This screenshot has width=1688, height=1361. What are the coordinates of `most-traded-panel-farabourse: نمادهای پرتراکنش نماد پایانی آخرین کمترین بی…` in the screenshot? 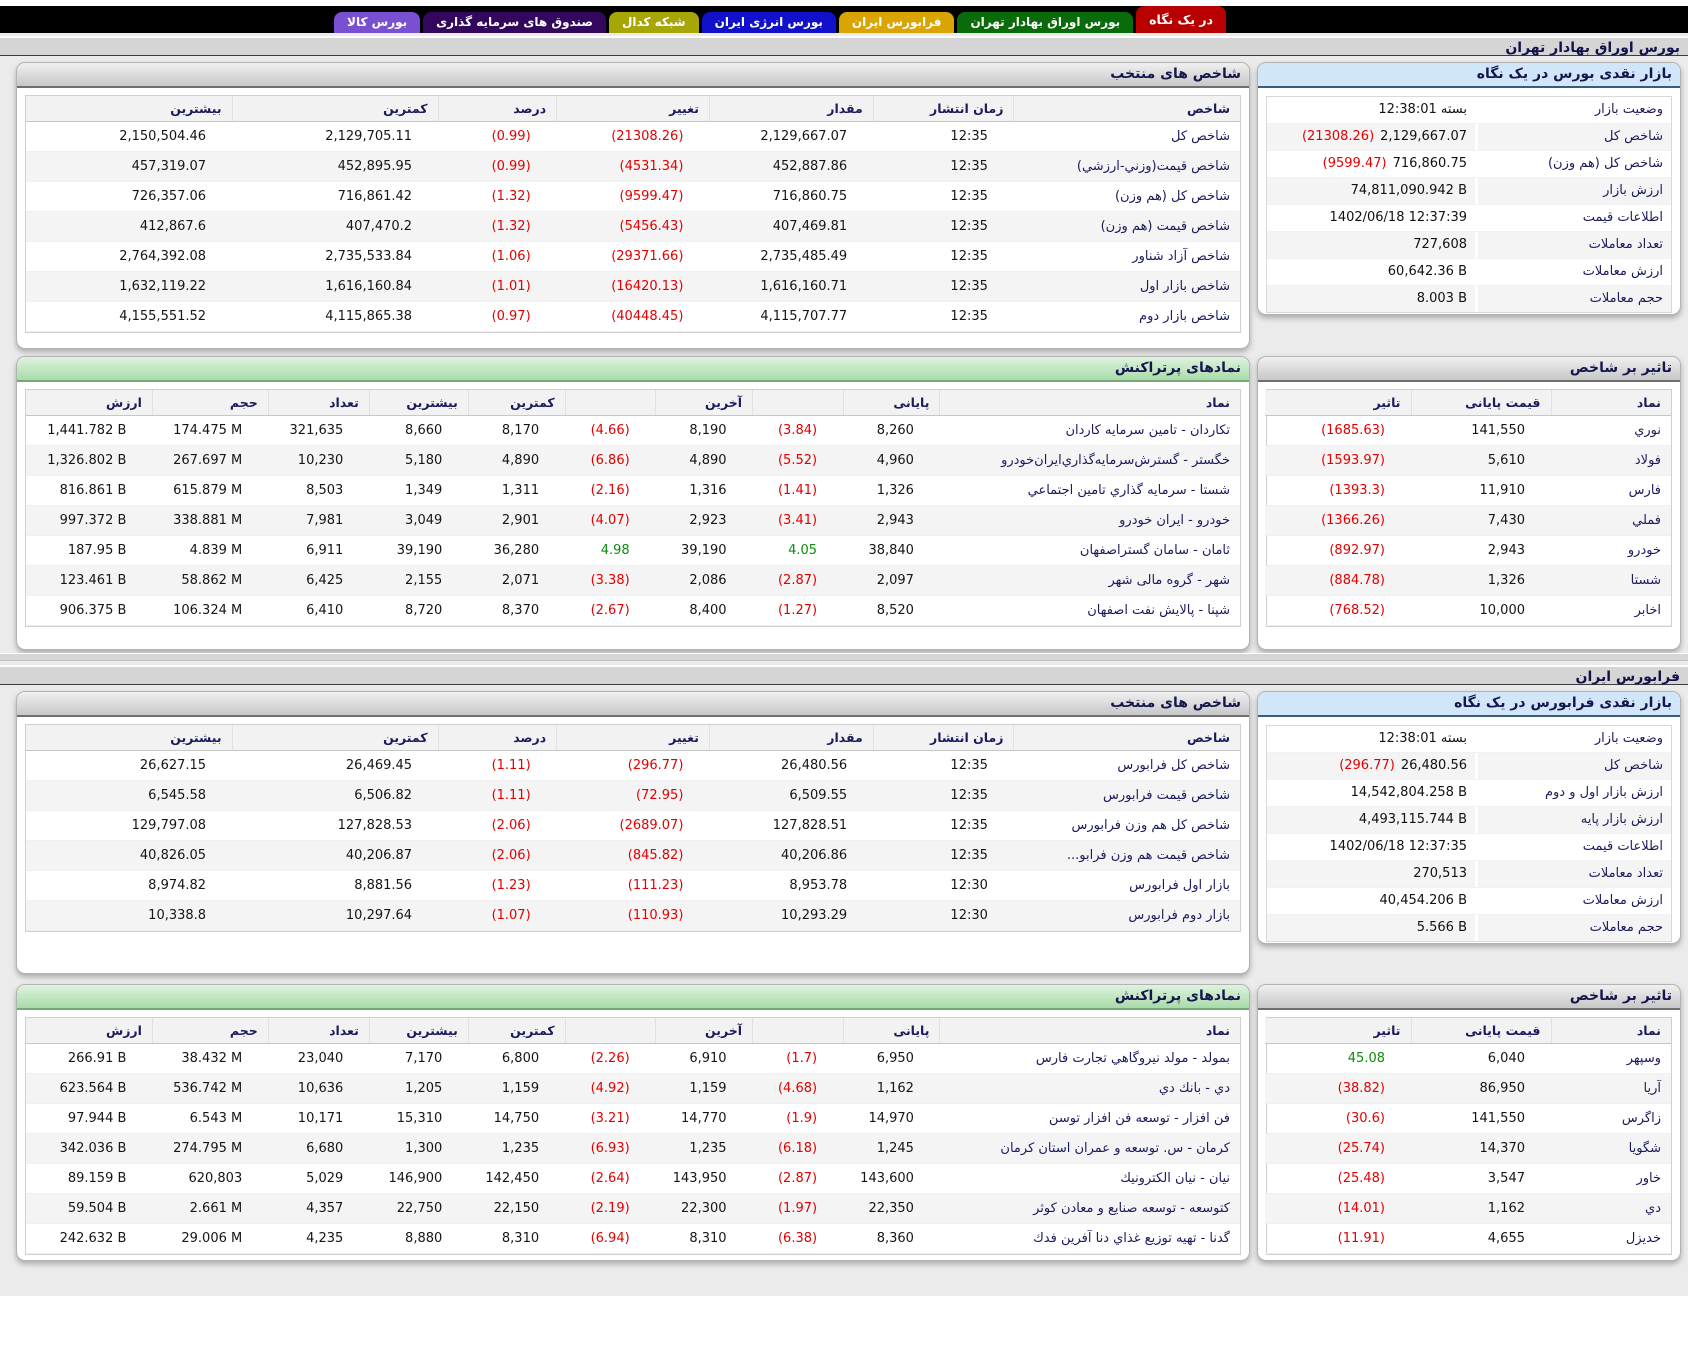 It's located at (633, 1122).